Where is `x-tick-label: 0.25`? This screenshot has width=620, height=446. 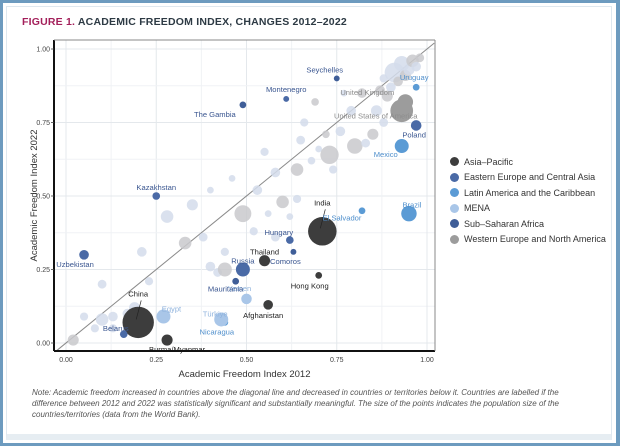 x-tick-label: 0.25 is located at coordinates (156, 360).